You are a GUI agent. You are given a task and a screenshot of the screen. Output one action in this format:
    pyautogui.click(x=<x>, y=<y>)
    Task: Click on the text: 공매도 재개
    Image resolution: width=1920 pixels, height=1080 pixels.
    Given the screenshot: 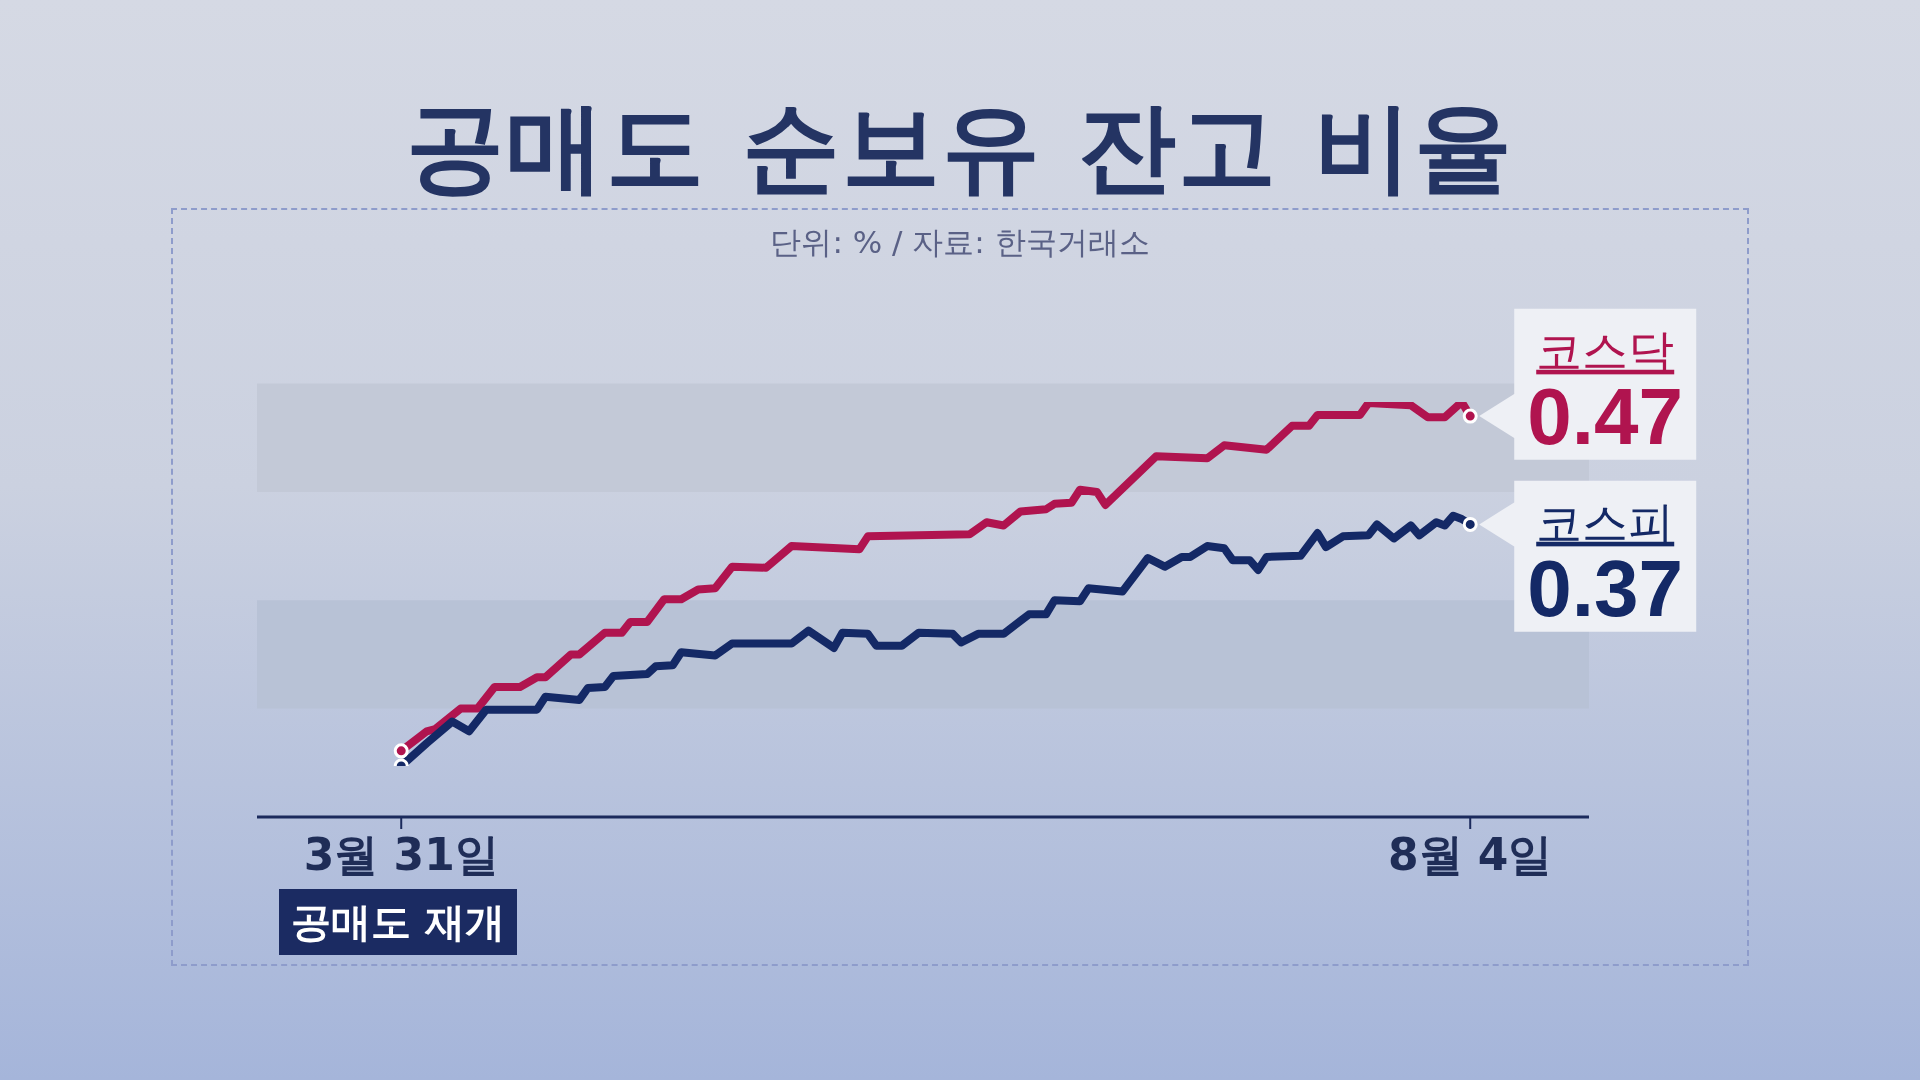 What is the action you would take?
    pyautogui.click(x=398, y=922)
    